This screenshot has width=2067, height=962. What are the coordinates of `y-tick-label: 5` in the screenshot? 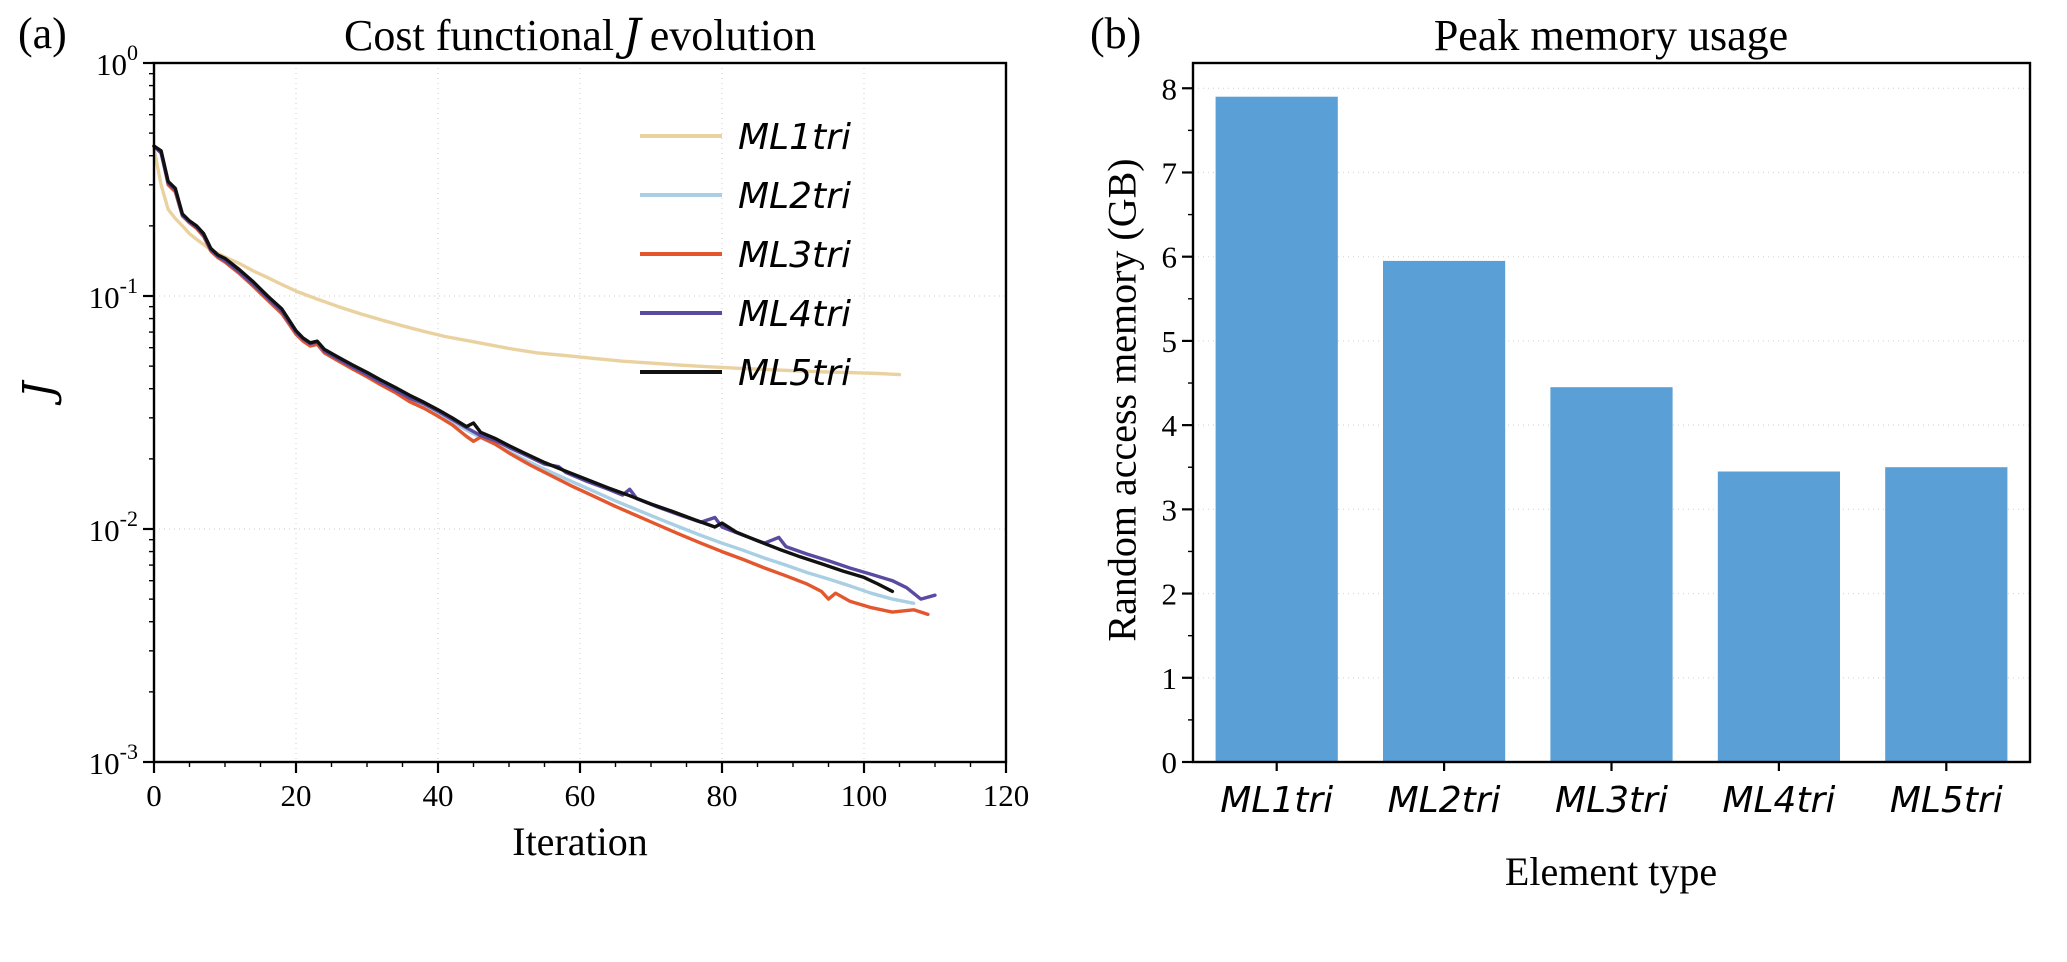 It's located at (1170, 341).